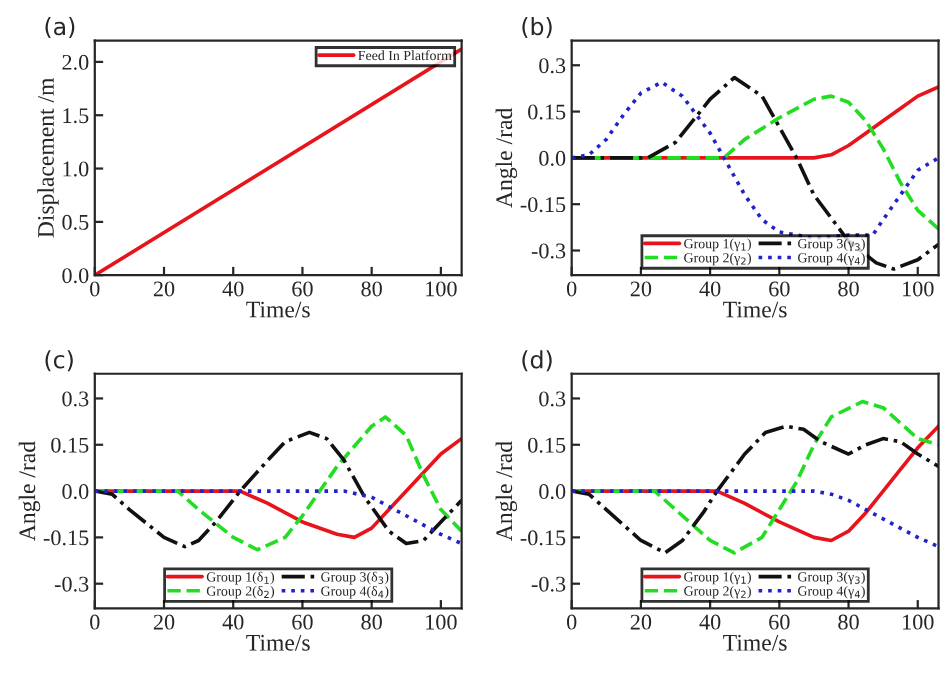 This screenshot has width=948, height=676. What do you see at coordinates (60, 28) in the screenshot?
I see `chart-title: (a)` at bounding box center [60, 28].